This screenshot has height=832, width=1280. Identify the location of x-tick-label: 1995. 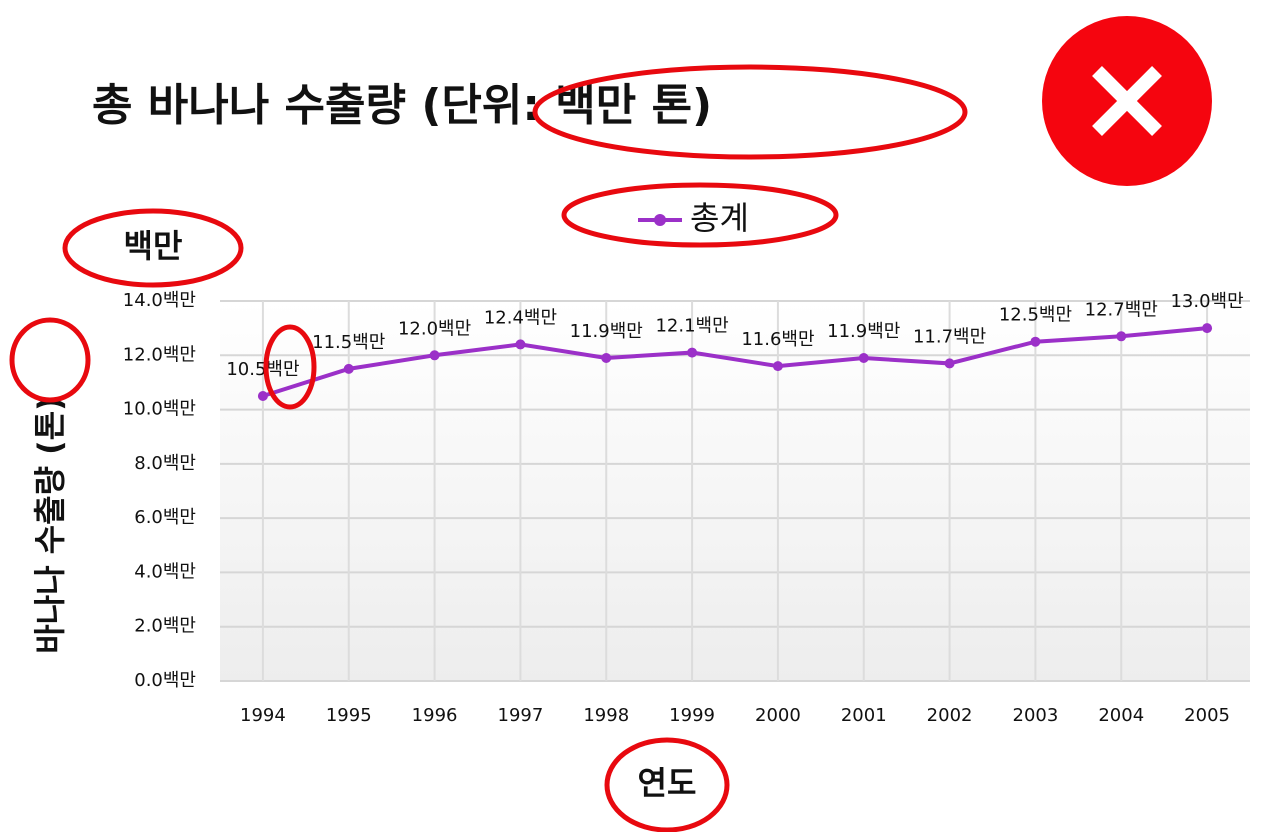
(349, 715).